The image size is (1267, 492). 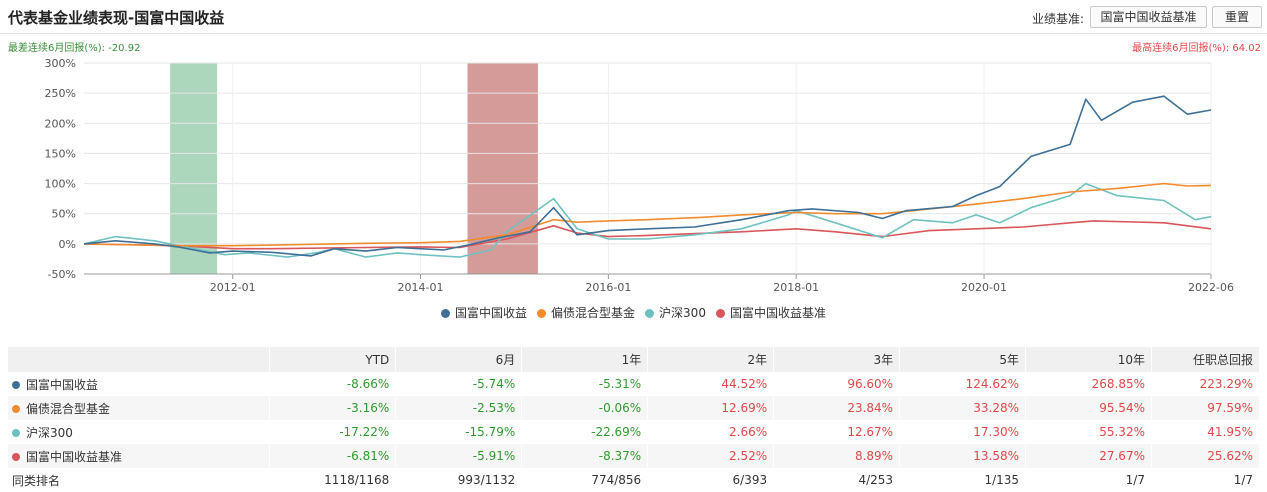 I want to click on x-tick-label: 2018-01, so click(x=796, y=287).